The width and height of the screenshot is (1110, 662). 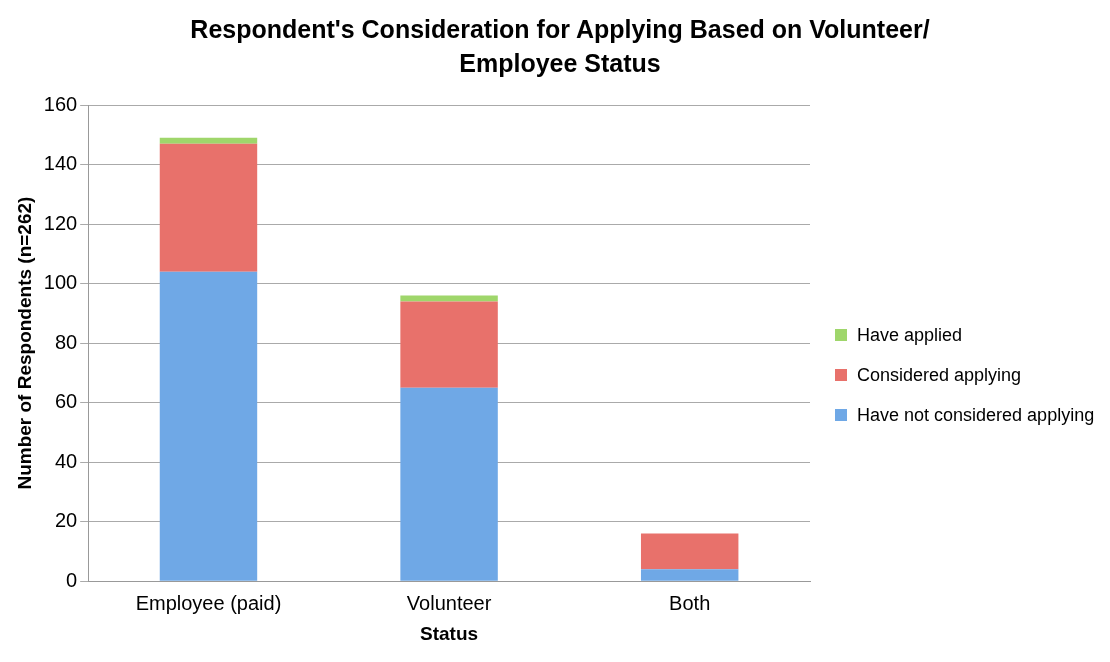 What do you see at coordinates (60, 103) in the screenshot?
I see `y-tick-label: 160` at bounding box center [60, 103].